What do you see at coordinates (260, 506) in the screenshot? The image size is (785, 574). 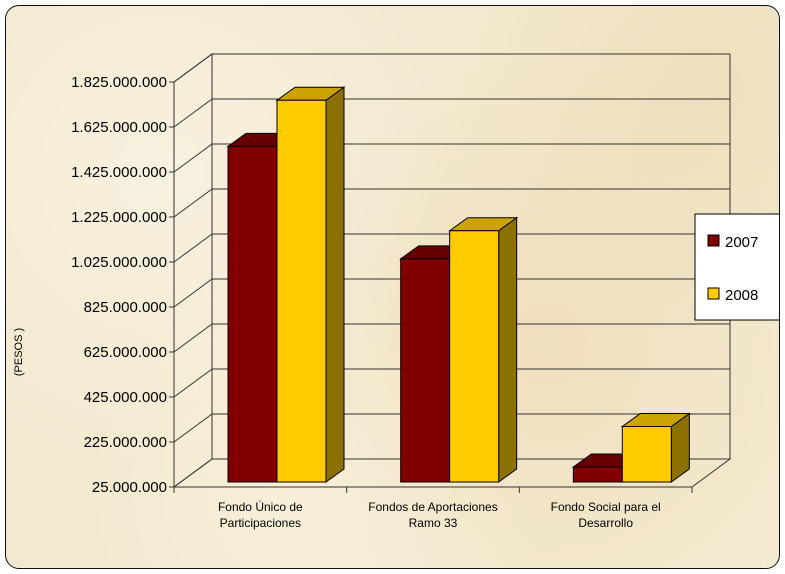 I see `x-tick-label-line: Fondo Único de` at bounding box center [260, 506].